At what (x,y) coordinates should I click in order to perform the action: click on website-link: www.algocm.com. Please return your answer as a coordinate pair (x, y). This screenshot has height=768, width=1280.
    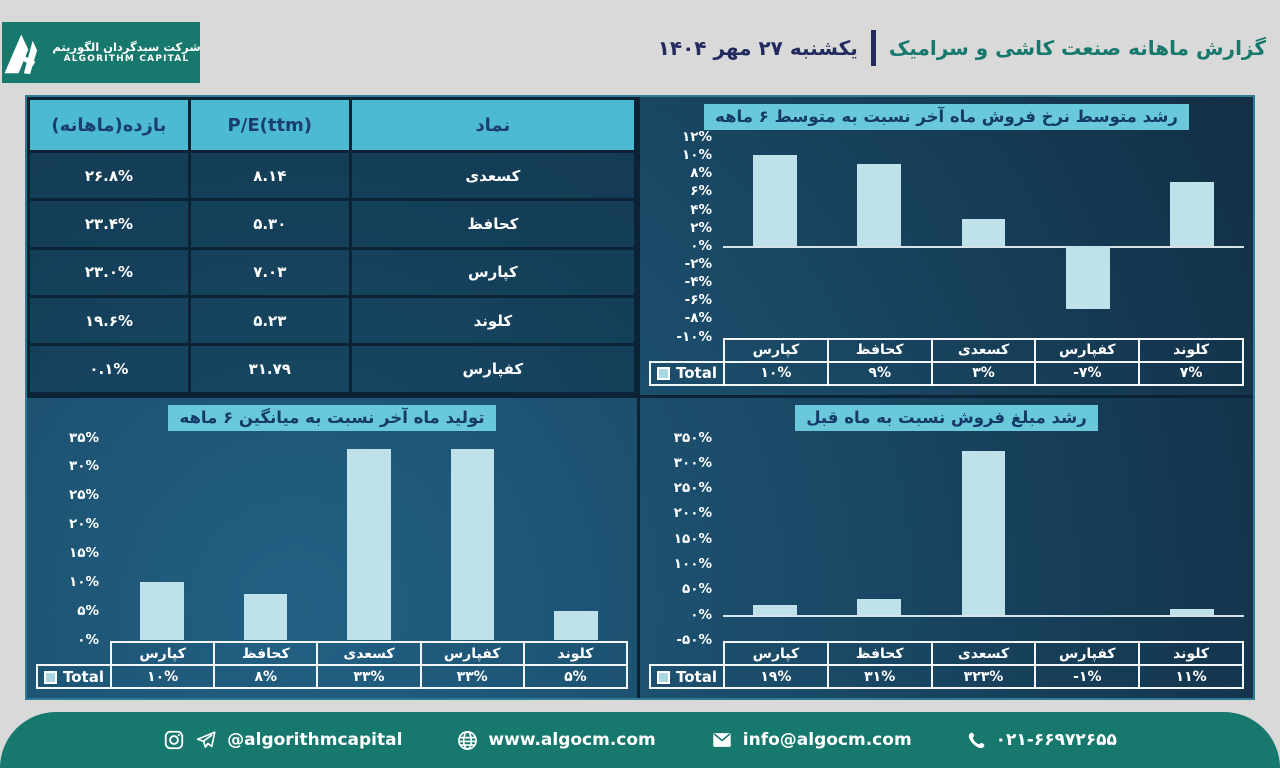
    Looking at the image, I should click on (556, 740).